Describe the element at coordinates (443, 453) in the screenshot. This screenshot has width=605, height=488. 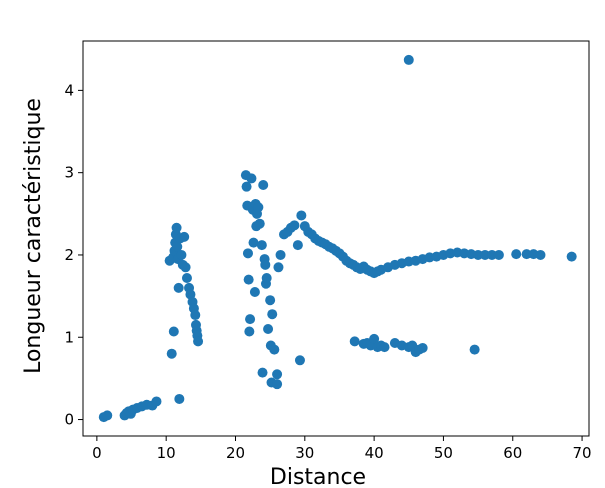
I see `x-tick-label: 50` at that location.